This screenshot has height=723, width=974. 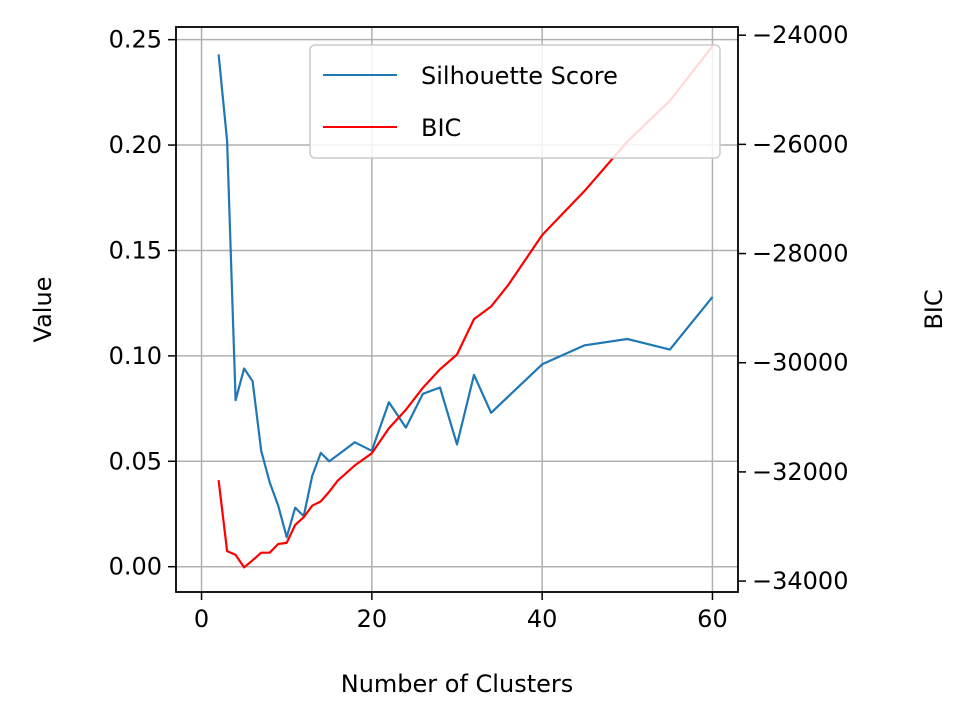 What do you see at coordinates (519, 76) in the screenshot?
I see `legend-label-silhouette-score: Silhouette Score` at bounding box center [519, 76].